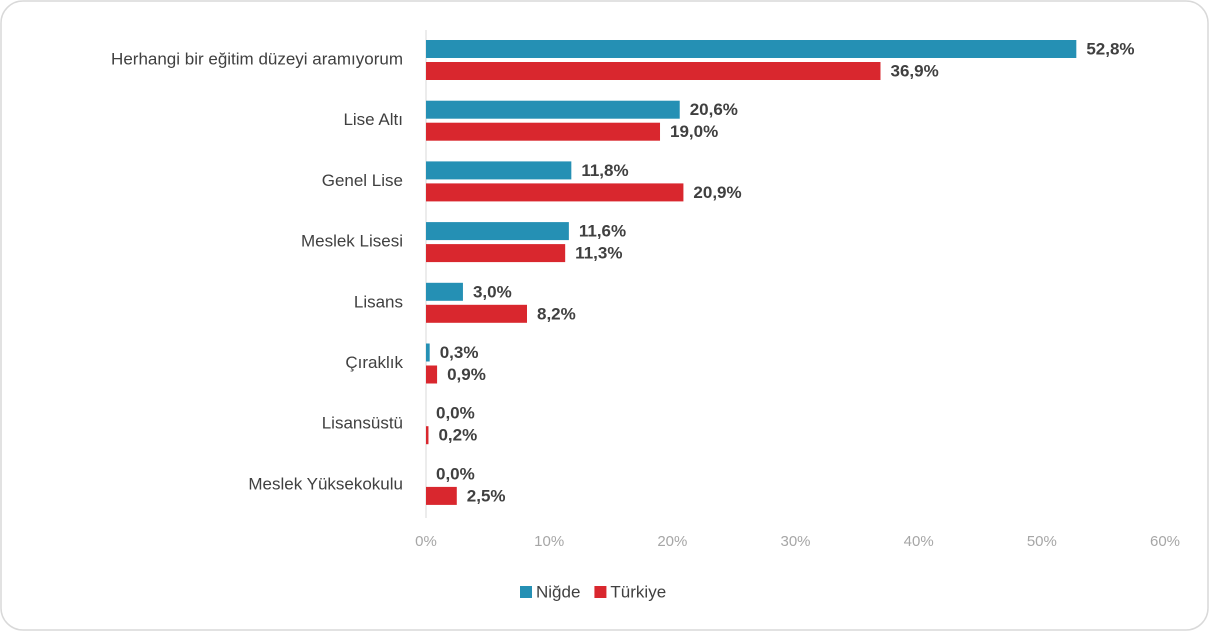 The image size is (1210, 637). I want to click on value-label: 0,9%, so click(466, 374).